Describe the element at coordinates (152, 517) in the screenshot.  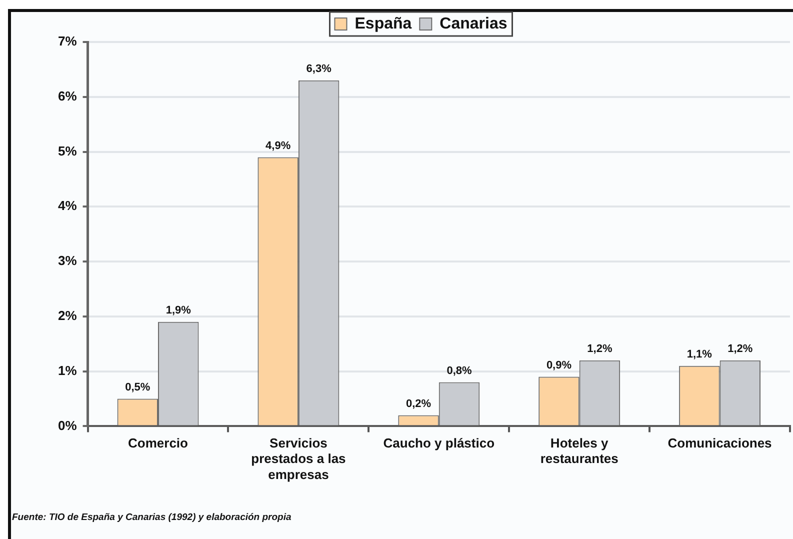
I see `source-note: Fuente: TIO de España y Canarias (1992) y elaboración propia` at that location.